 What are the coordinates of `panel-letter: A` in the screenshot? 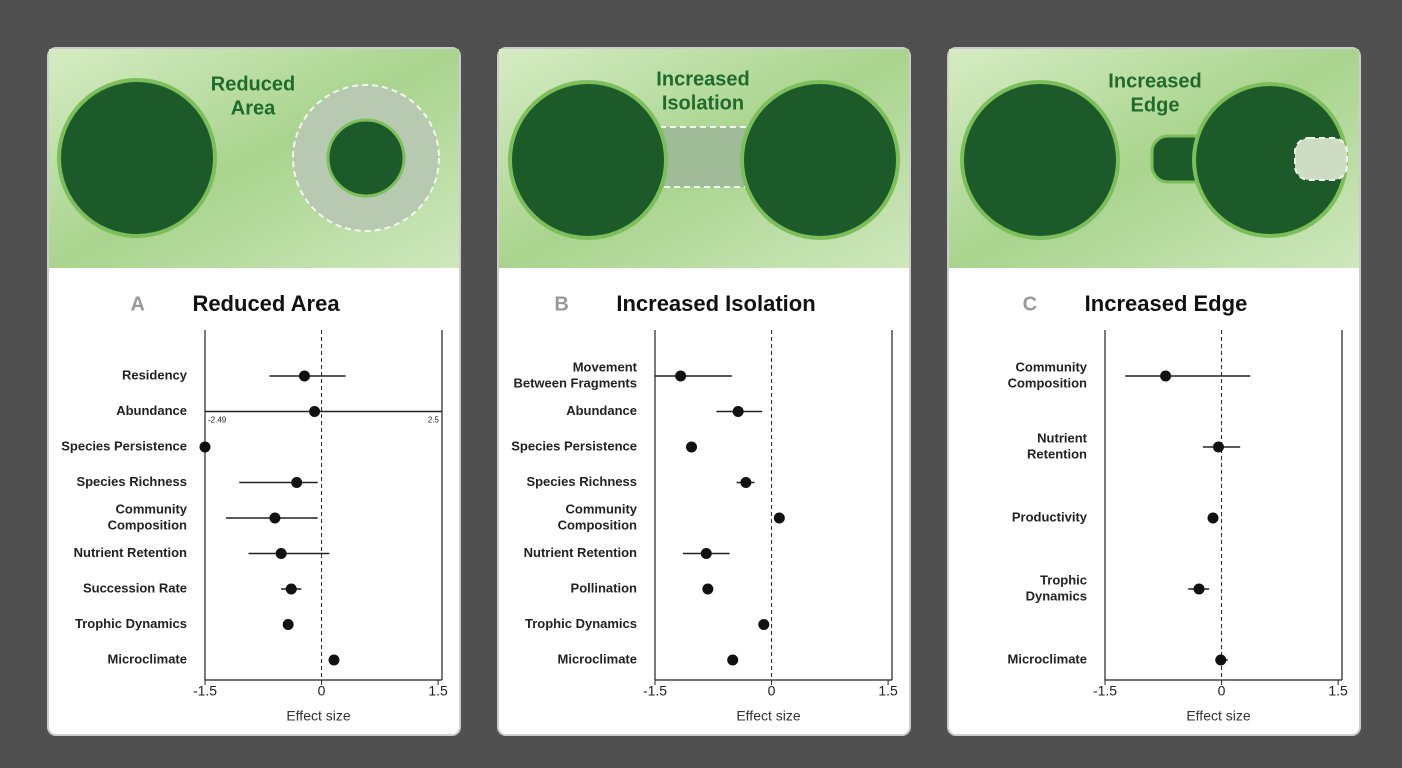 It's located at (137, 304).